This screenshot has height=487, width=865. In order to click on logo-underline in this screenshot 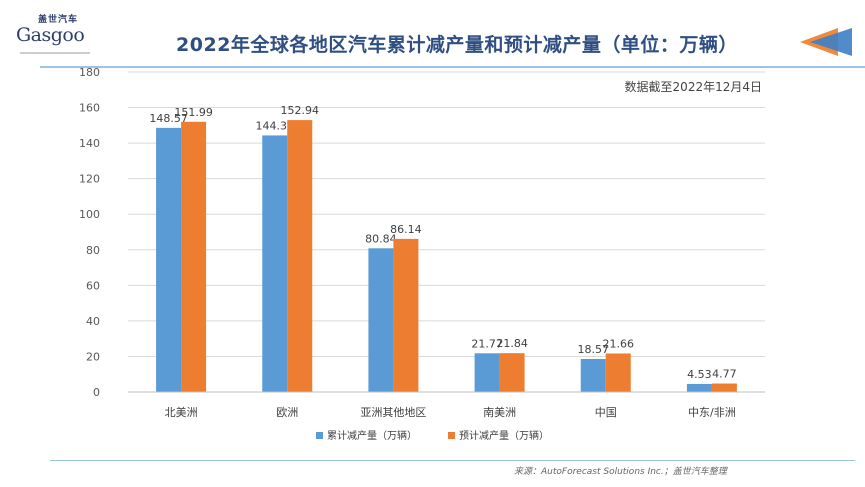, I will do `click(55, 53)`.